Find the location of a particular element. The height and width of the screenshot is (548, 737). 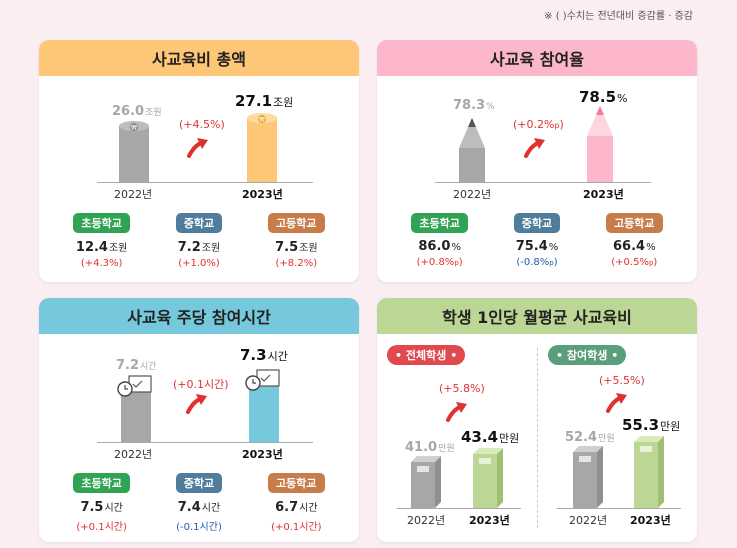

tag-all-students: • 전체학생 • is located at coordinates (426, 355).